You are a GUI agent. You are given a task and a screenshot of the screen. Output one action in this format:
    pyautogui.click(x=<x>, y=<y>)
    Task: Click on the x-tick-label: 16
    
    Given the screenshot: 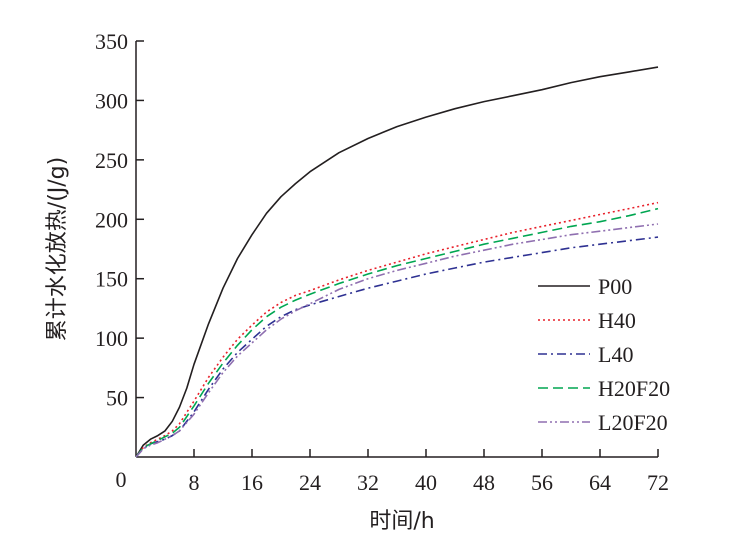 What is the action you would take?
    pyautogui.click(x=252, y=482)
    